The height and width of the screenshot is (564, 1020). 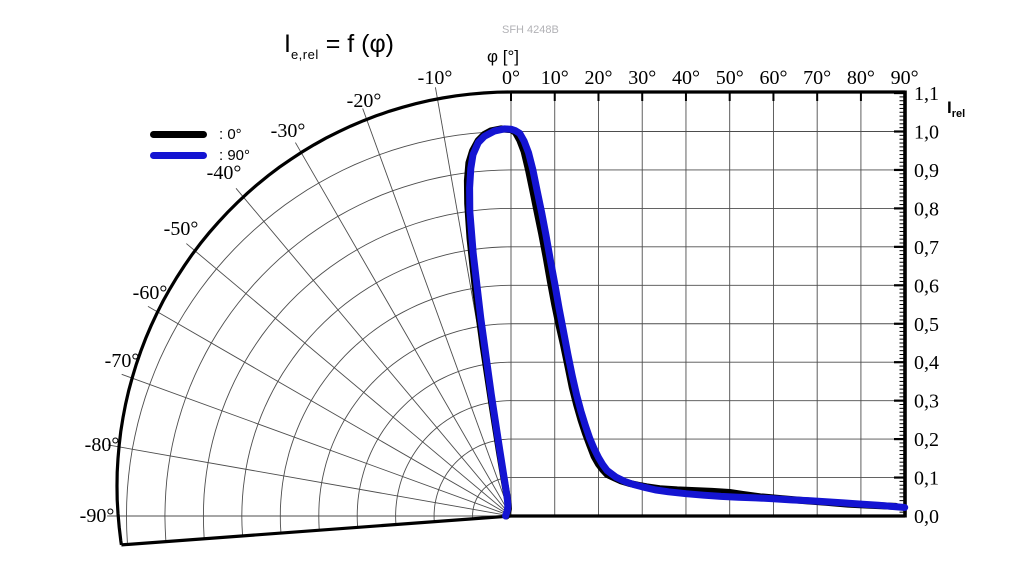 What do you see at coordinates (304, 54) in the screenshot?
I see `title-subscript: e,rel` at bounding box center [304, 54].